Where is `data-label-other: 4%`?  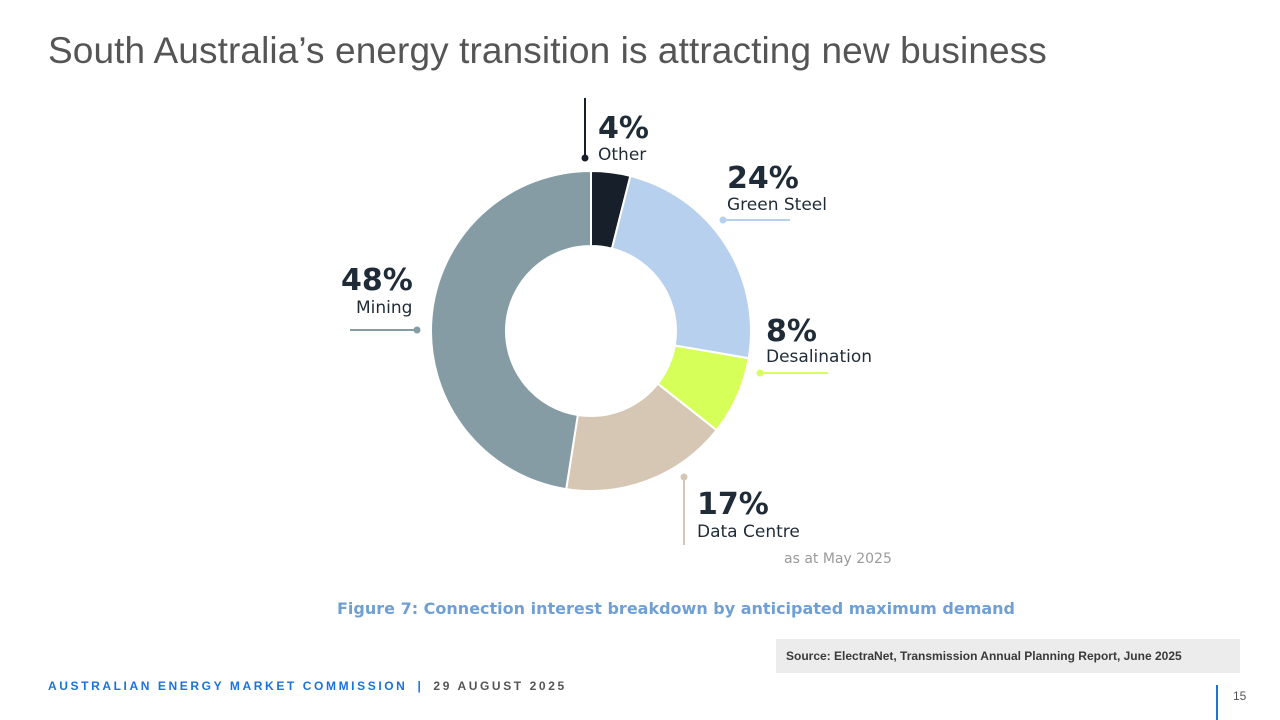 data-label-other: 4% is located at coordinates (623, 128).